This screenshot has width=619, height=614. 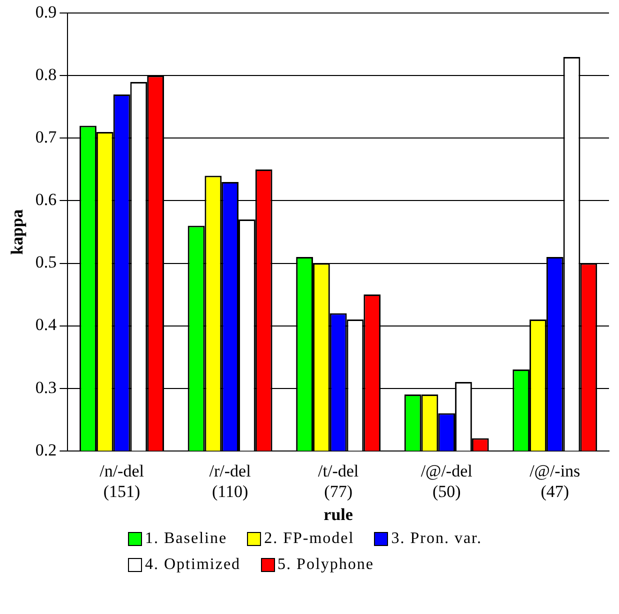 I want to click on y-tick-label: 0.3, so click(x=46, y=387).